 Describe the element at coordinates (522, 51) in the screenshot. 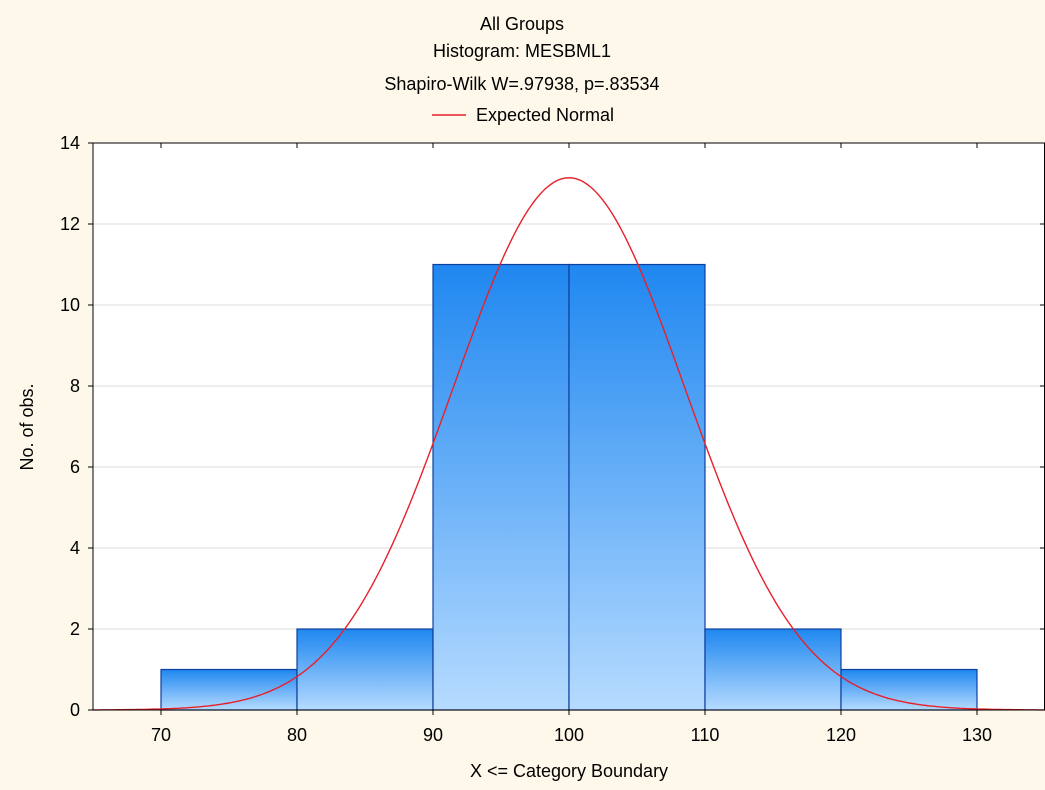

I see `chart-title-line-2: Histogram: MESBML1` at that location.